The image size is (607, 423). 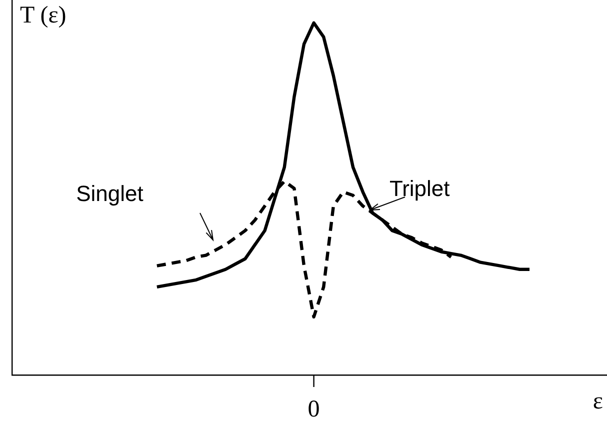 I want to click on y-axis-title: T (ε), so click(x=43, y=15).